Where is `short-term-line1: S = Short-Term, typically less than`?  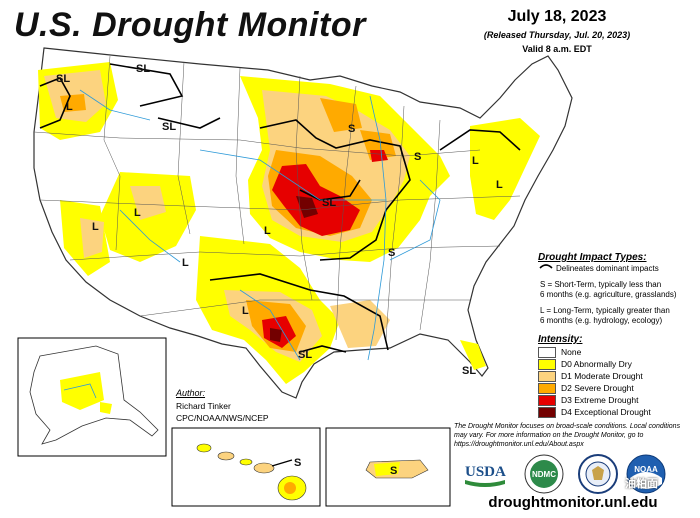 short-term-line1: S = Short-Term, typically less than is located at coordinates (601, 284).